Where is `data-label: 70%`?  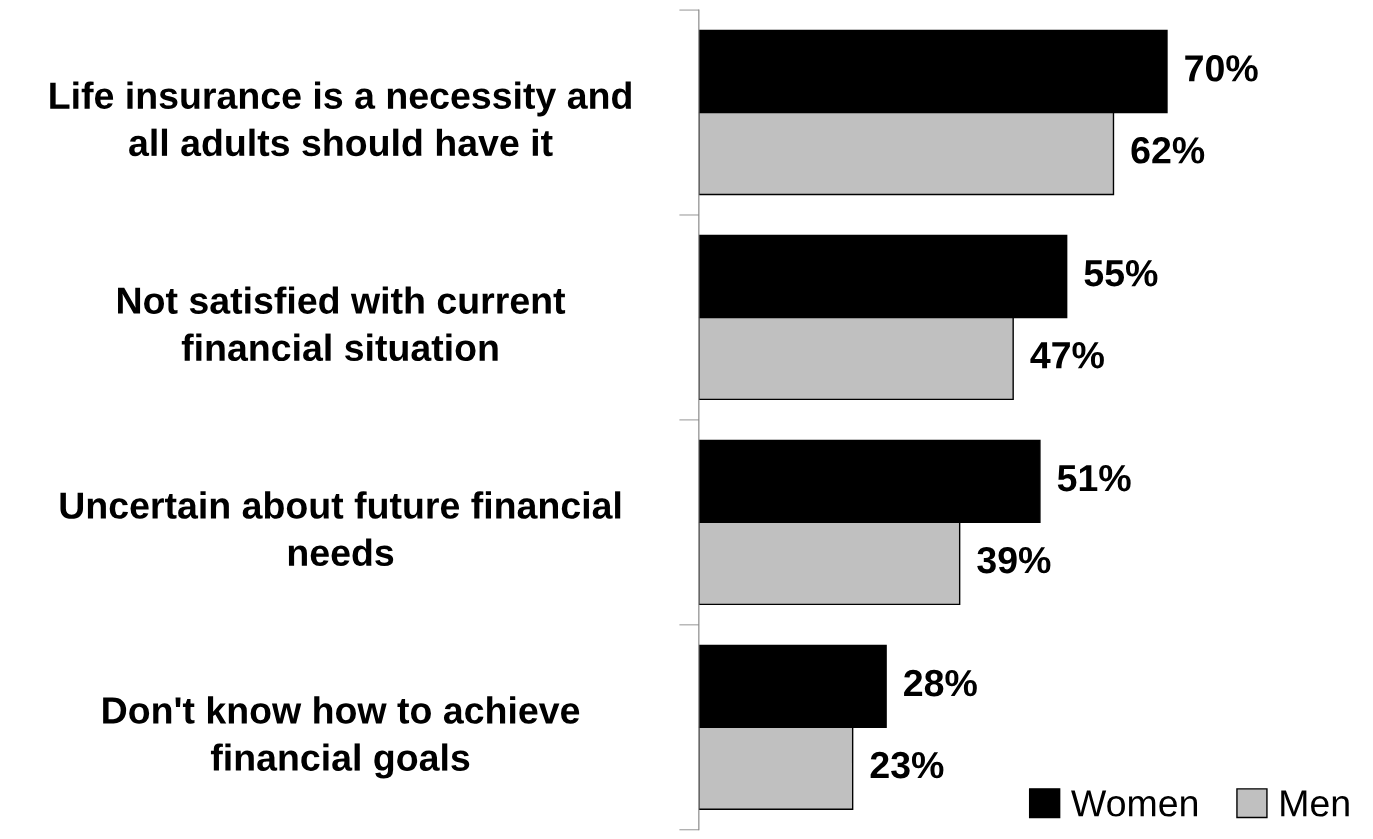
data-label: 70% is located at coordinates (1221, 68).